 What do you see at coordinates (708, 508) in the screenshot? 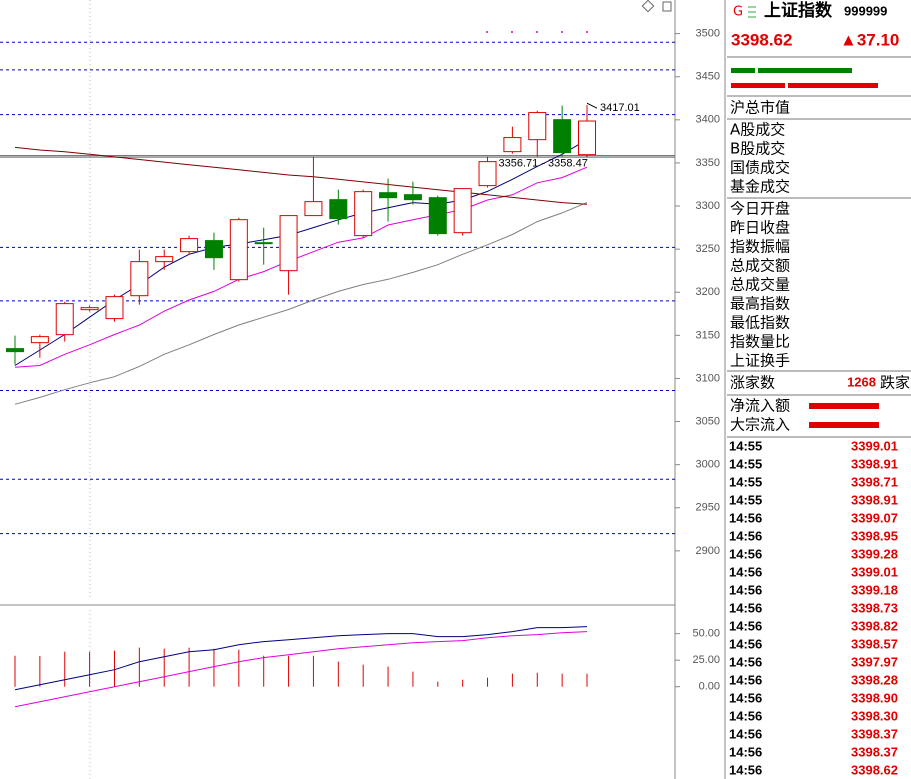
I see `y-tick-label: 2950` at bounding box center [708, 508].